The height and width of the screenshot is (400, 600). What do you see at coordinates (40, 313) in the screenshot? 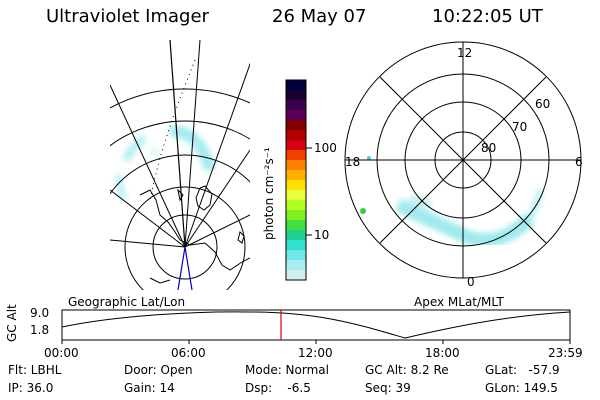
I see `timeline-y-top: 9.0` at bounding box center [40, 313].